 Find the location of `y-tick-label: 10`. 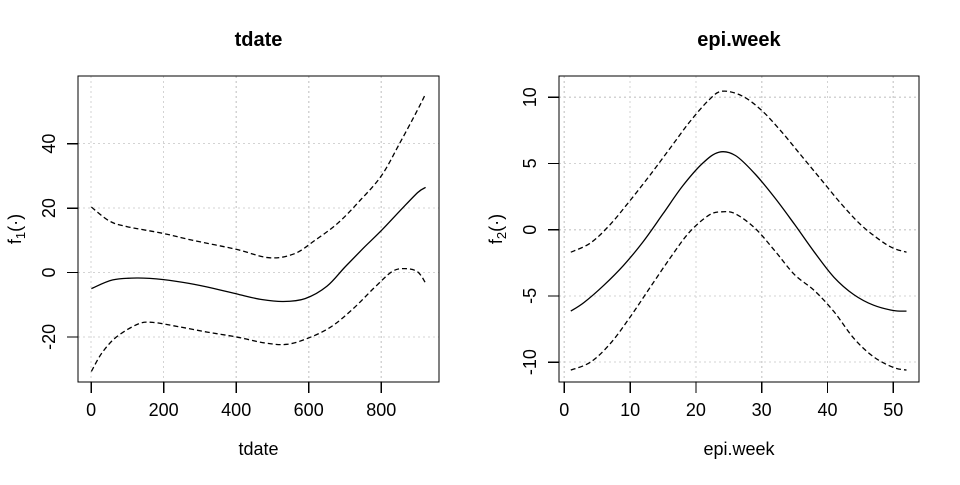

y-tick-label: 10 is located at coordinates (530, 97).